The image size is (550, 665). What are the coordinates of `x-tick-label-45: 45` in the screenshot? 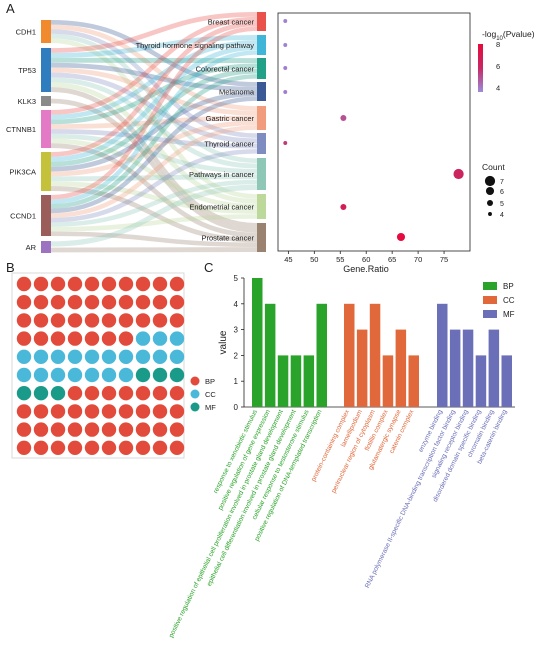 It's located at (288, 259).